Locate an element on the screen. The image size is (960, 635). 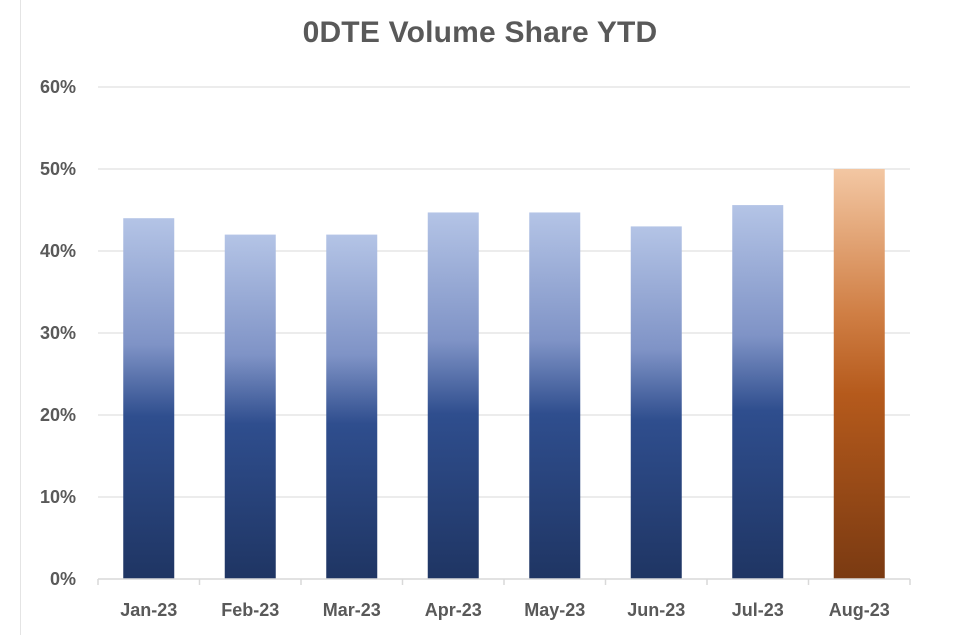
y-axis-tick-labels: 0% 10% 20% 30% 40% 50% 60% is located at coordinates (58, 333).